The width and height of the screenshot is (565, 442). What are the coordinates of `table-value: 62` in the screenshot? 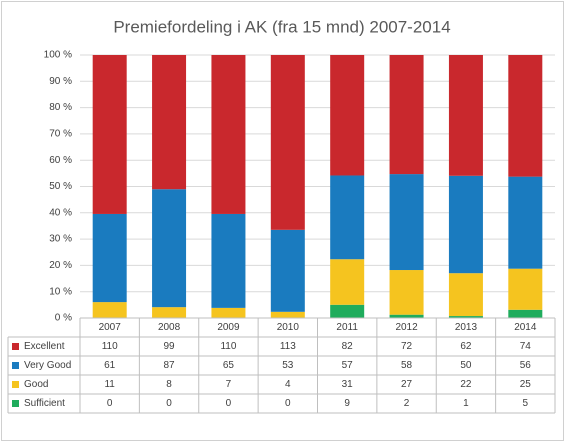 It's located at (466, 346).